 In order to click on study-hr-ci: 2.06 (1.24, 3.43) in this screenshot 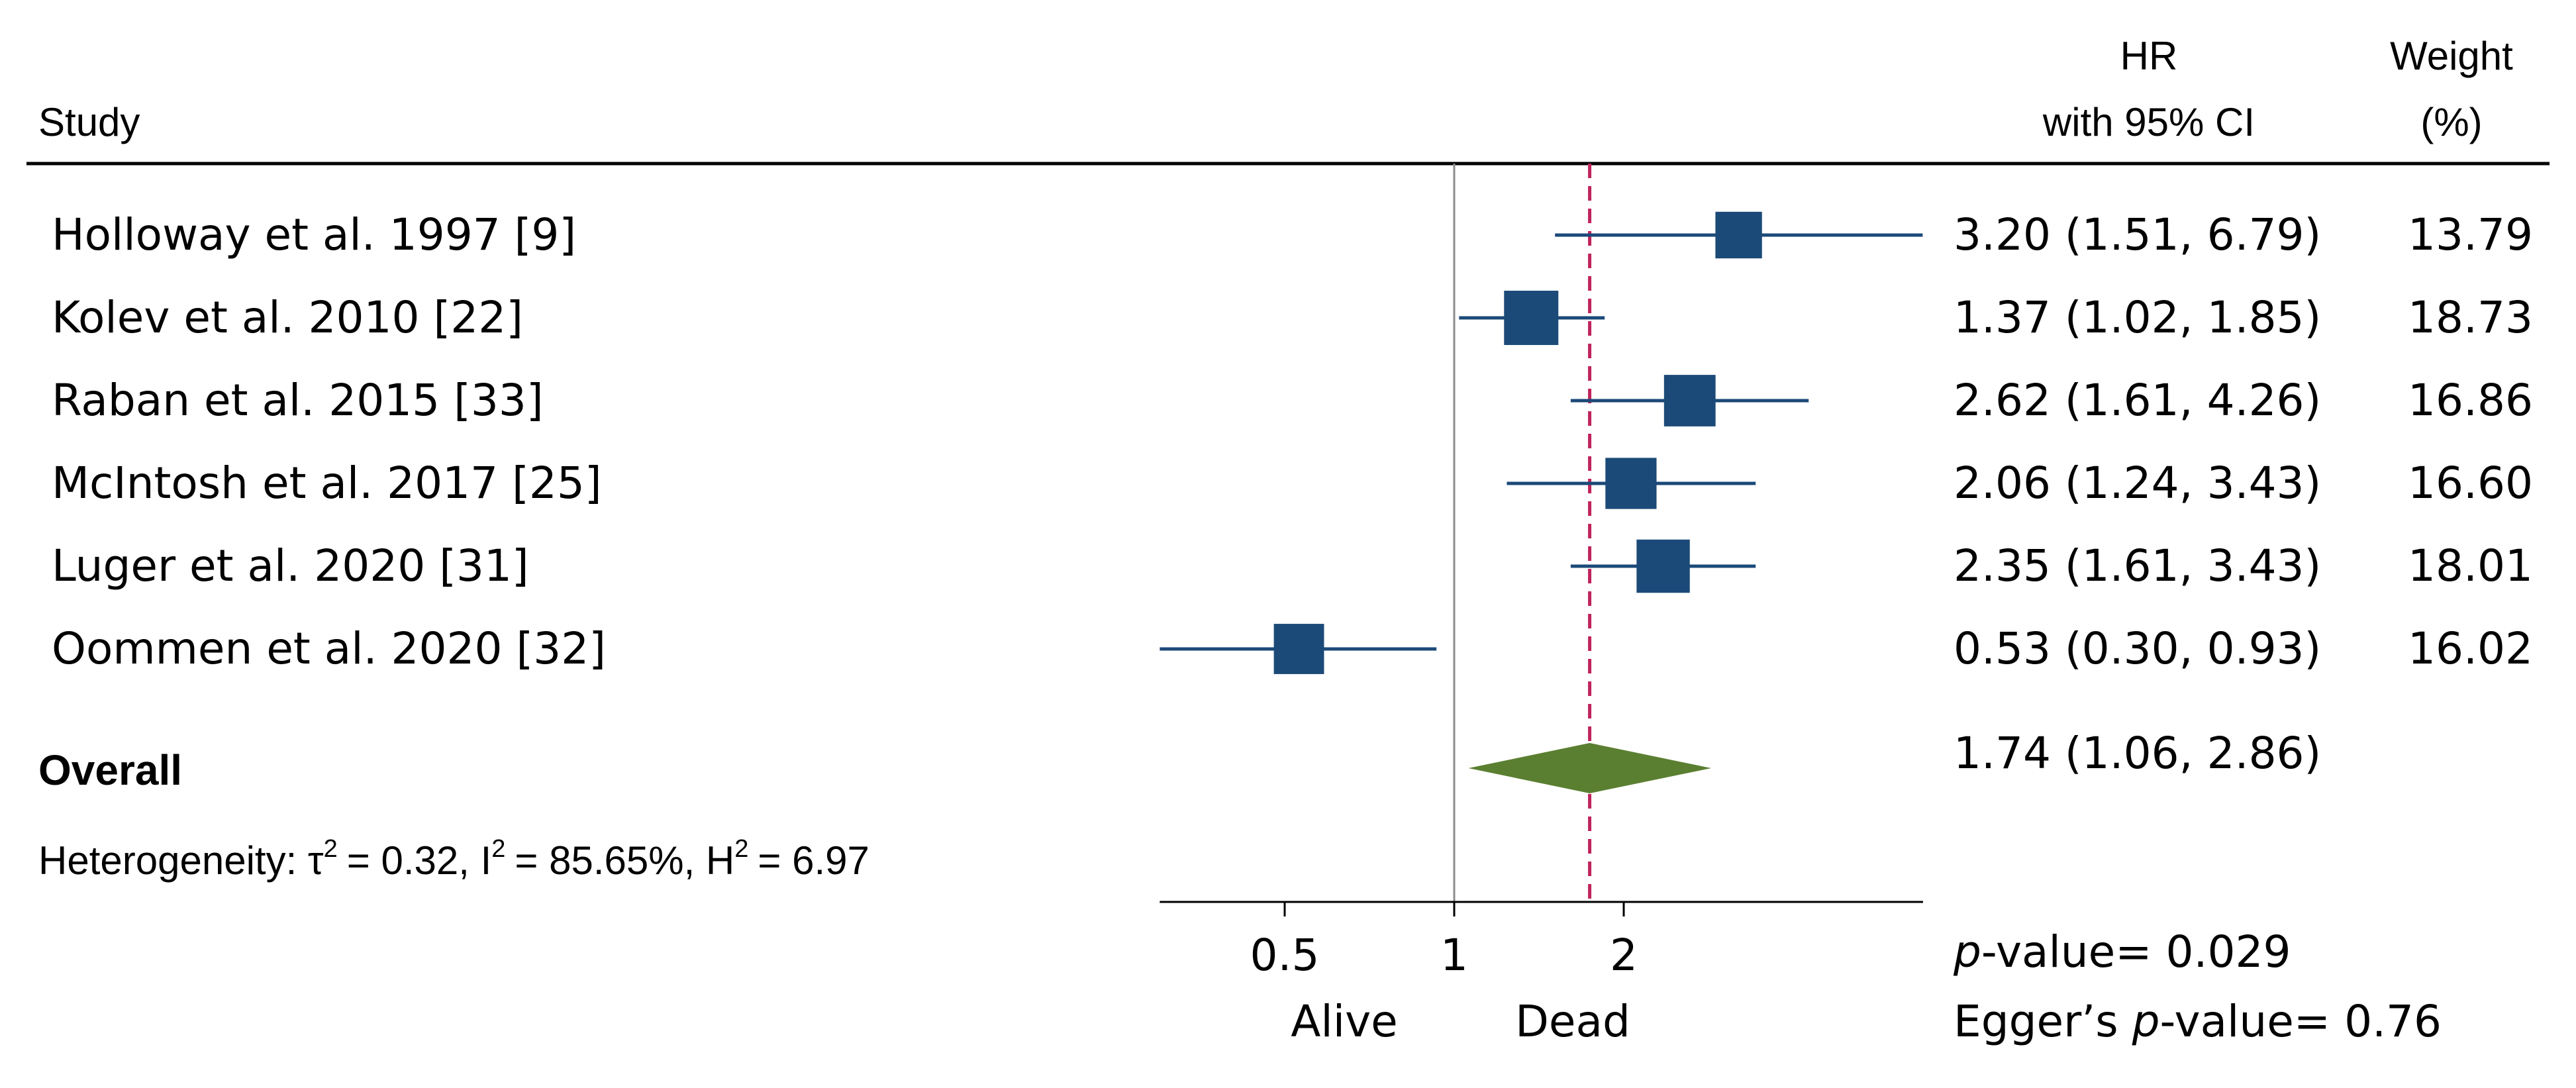, I will do `click(2137, 483)`.